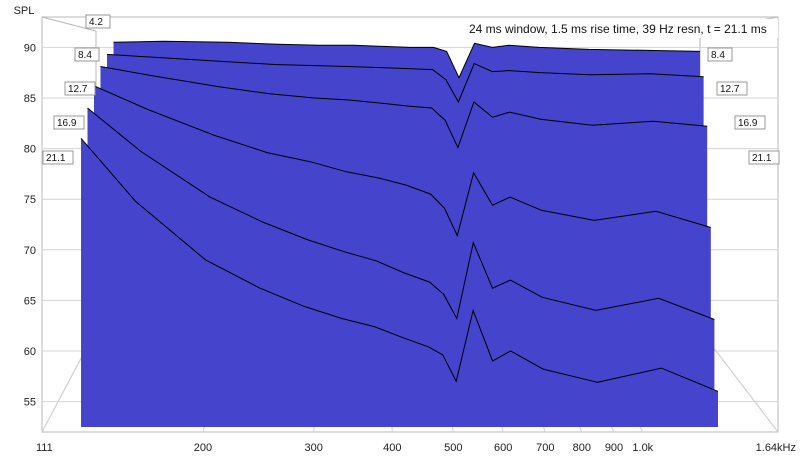 This screenshot has height=458, width=800. Describe the element at coordinates (614, 448) in the screenshot. I see `x-tick-label: 900` at that location.